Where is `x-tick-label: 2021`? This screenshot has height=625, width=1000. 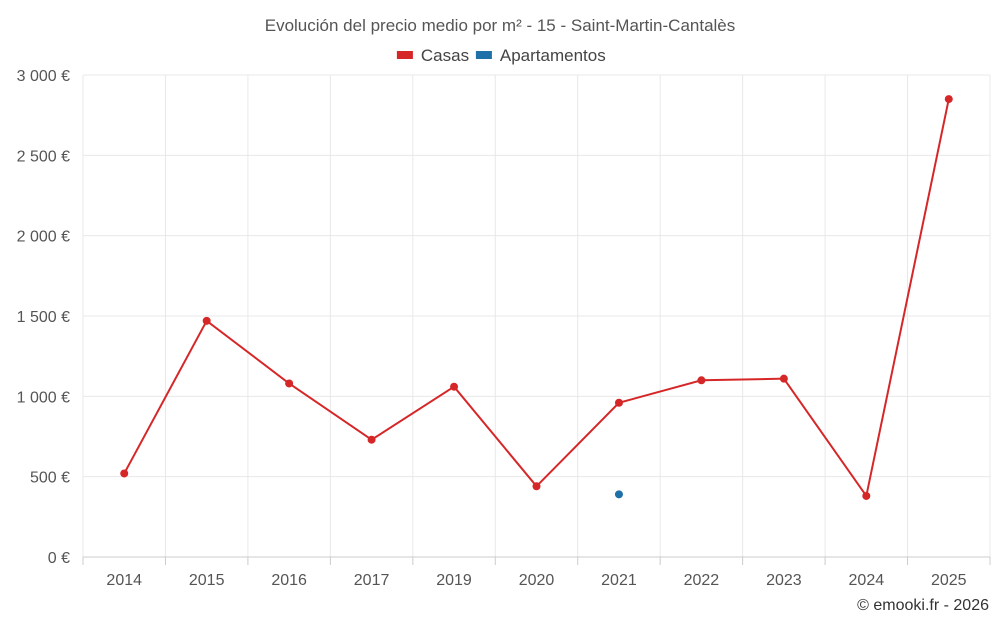 x-tick-label: 2021 is located at coordinates (619, 580).